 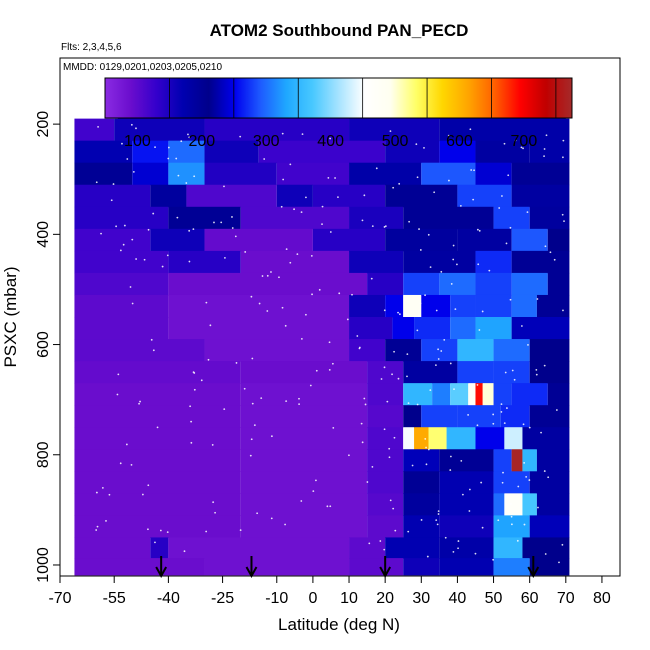 I want to click on colorbar-tick-label: 700, so click(x=524, y=141).